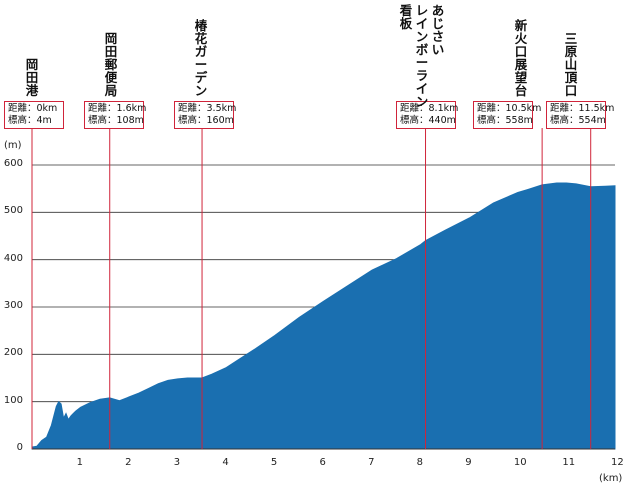 The height and width of the screenshot is (491, 629). What do you see at coordinates (13, 258) in the screenshot?
I see `y-tick-label: 400` at bounding box center [13, 258].